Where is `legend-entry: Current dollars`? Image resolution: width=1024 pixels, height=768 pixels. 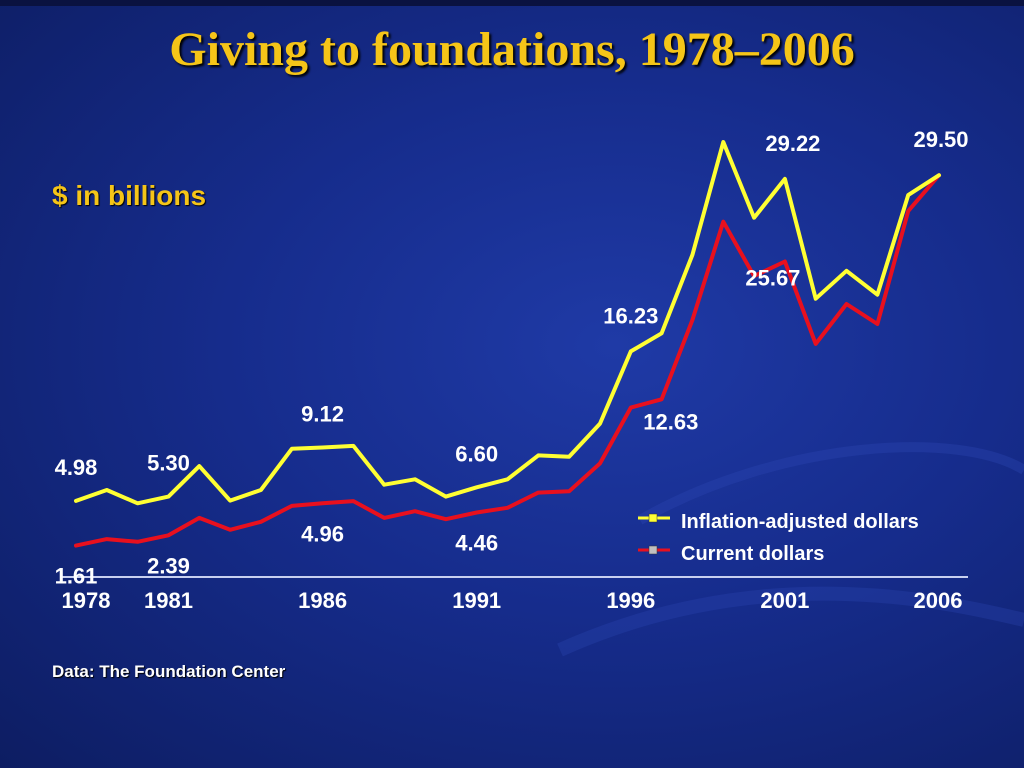 legend-entry: Current dollars is located at coordinates (752, 554).